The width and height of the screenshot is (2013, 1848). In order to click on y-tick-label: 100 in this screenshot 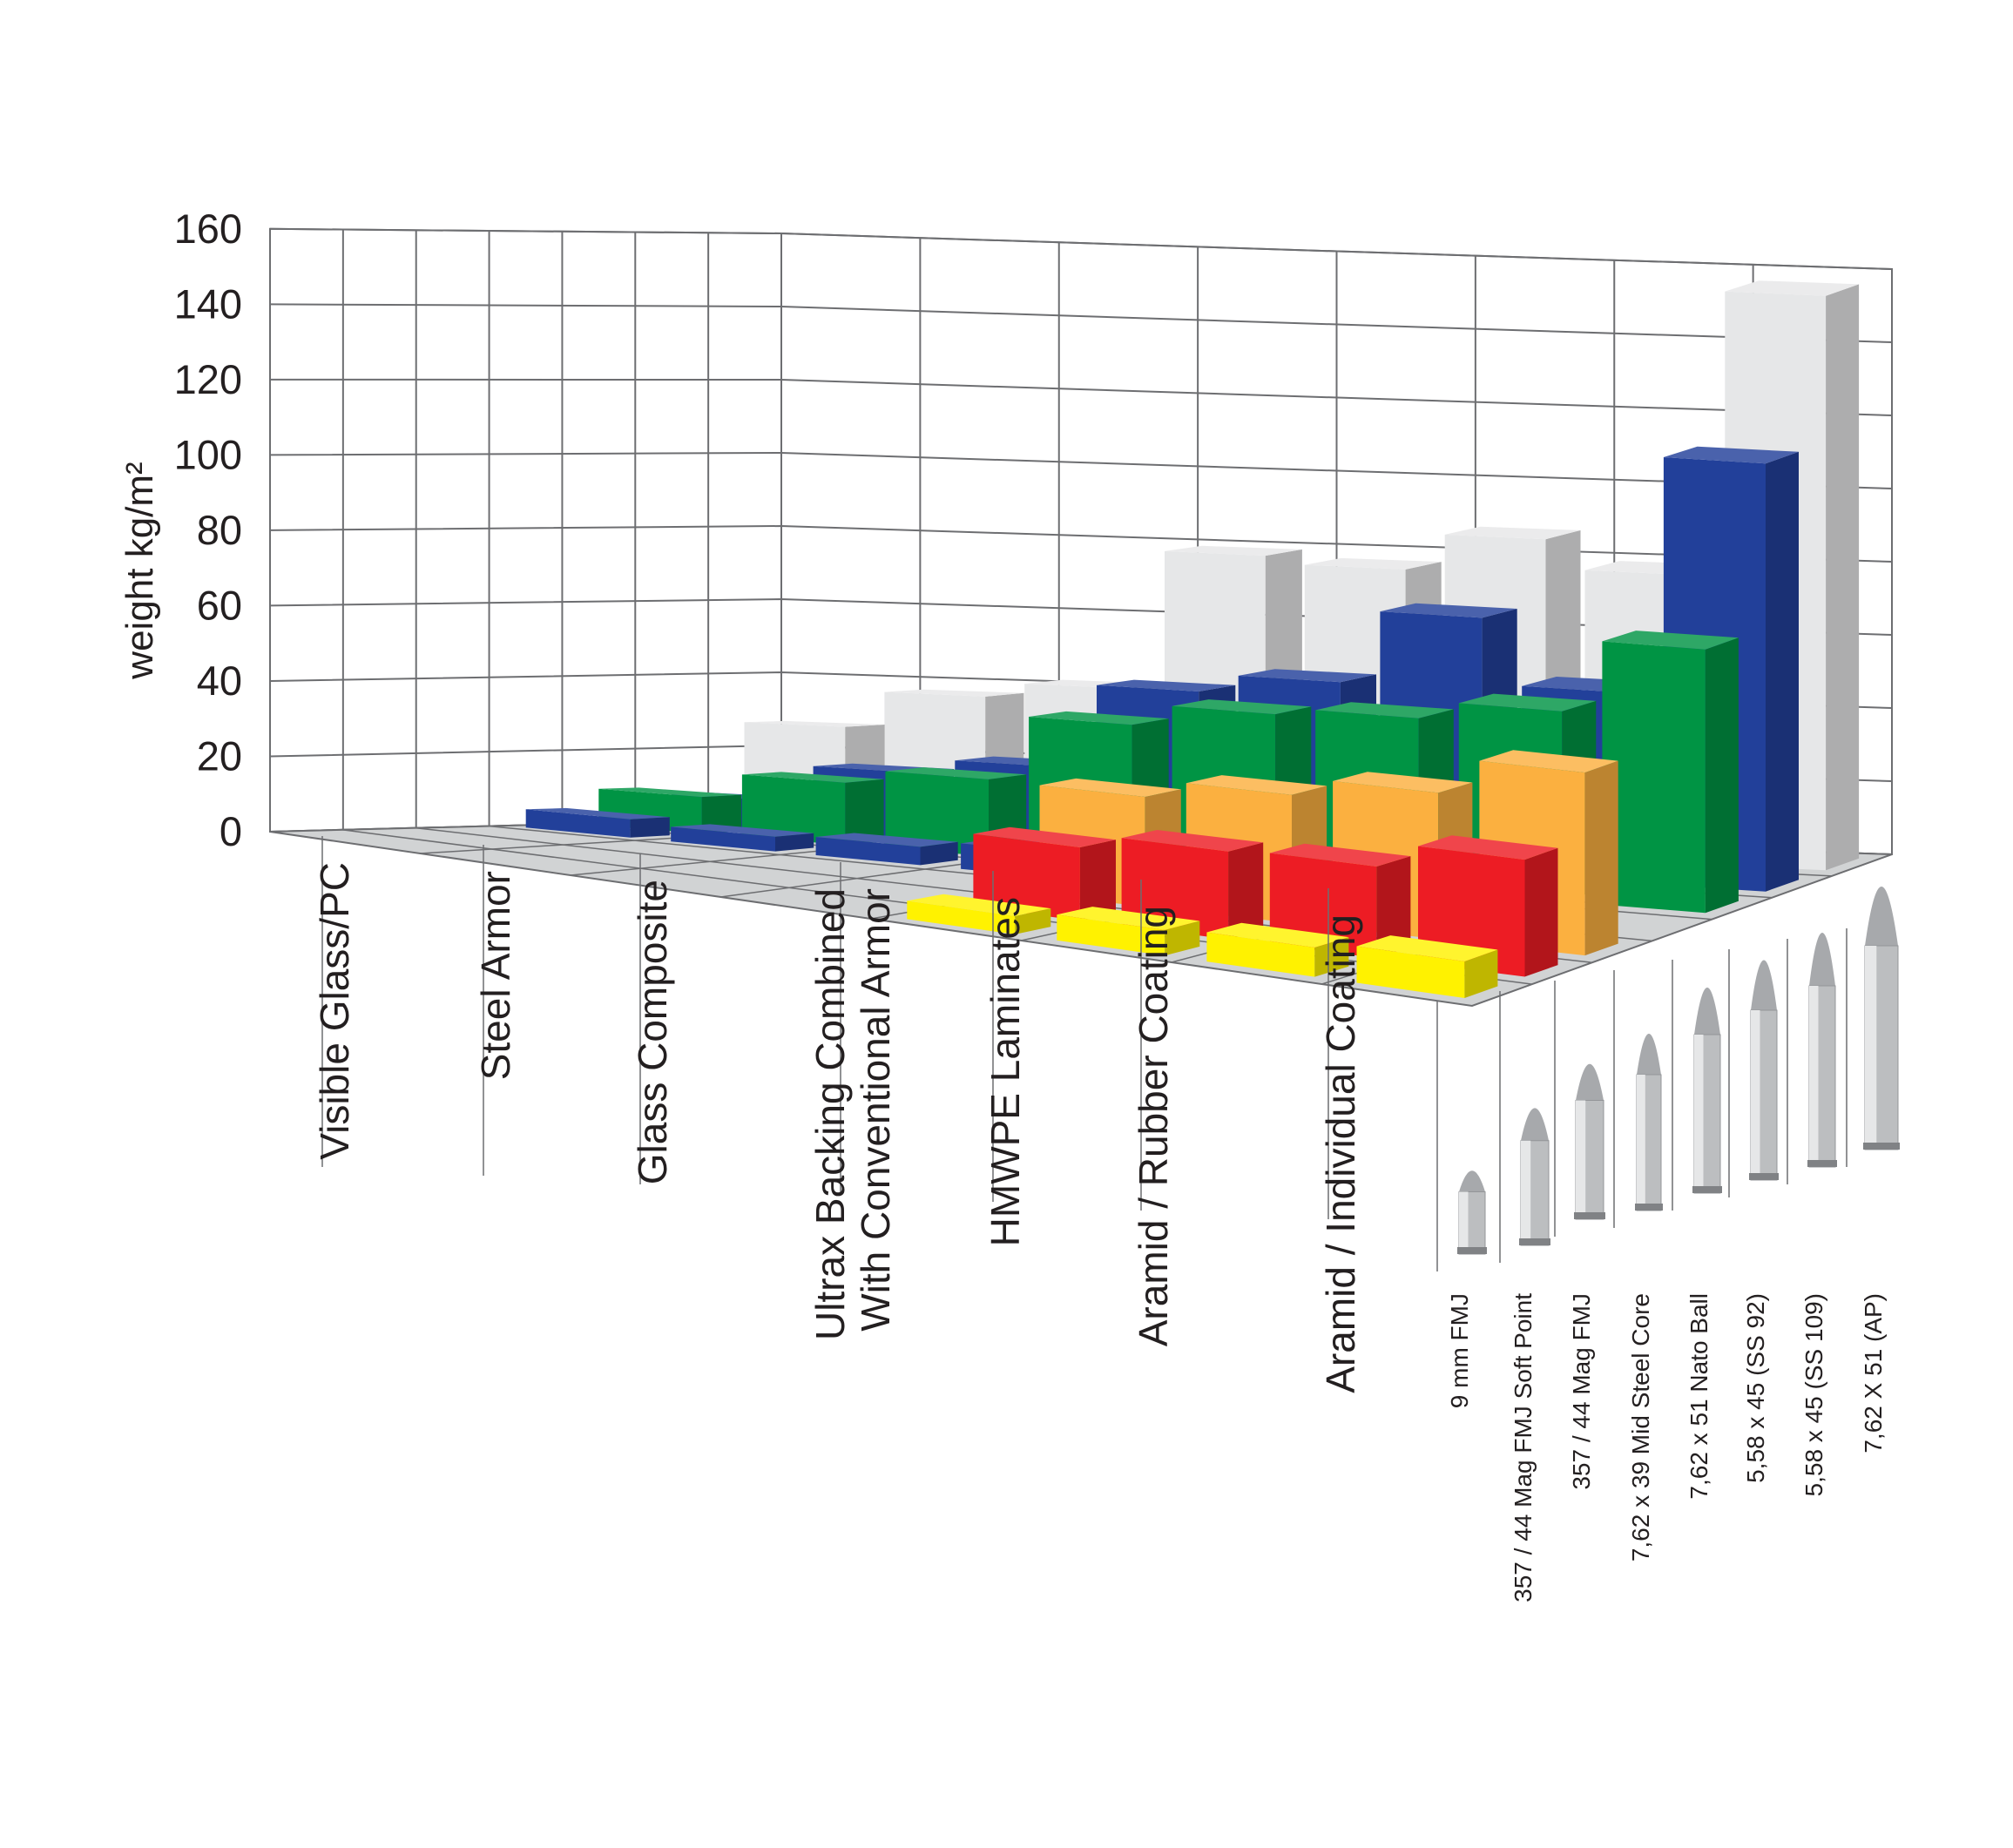, I will do `click(208, 454)`.